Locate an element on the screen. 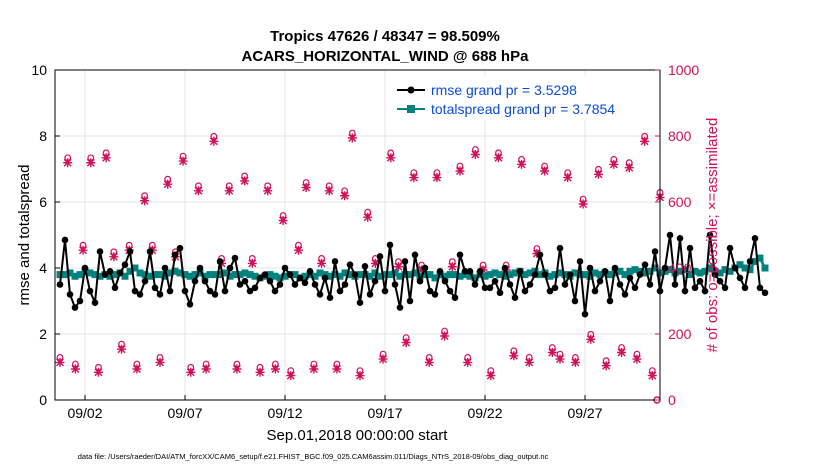  y2-tick-label: 1000 is located at coordinates (683, 70).